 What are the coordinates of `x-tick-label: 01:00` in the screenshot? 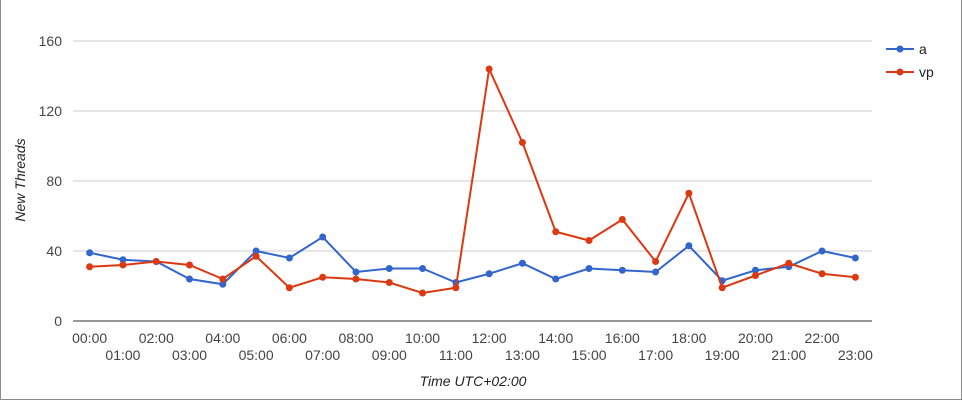 It's located at (122, 355).